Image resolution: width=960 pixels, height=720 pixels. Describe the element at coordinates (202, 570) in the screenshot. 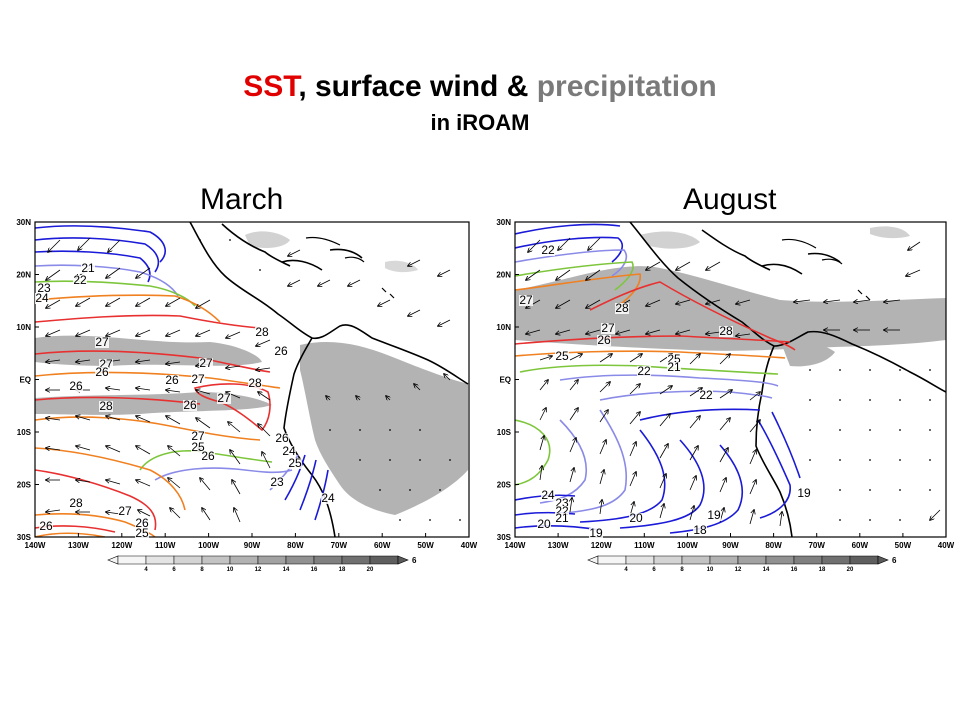

I see `colorbar-tick-label: 8` at that location.